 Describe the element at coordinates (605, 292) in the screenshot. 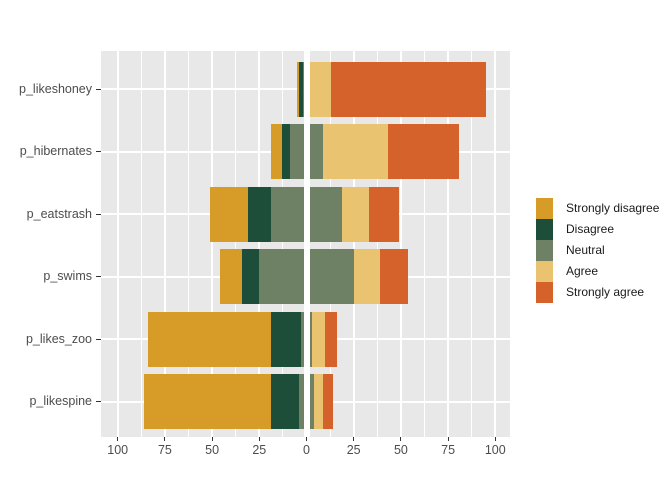

I see `legend-label: Strongly agree` at that location.